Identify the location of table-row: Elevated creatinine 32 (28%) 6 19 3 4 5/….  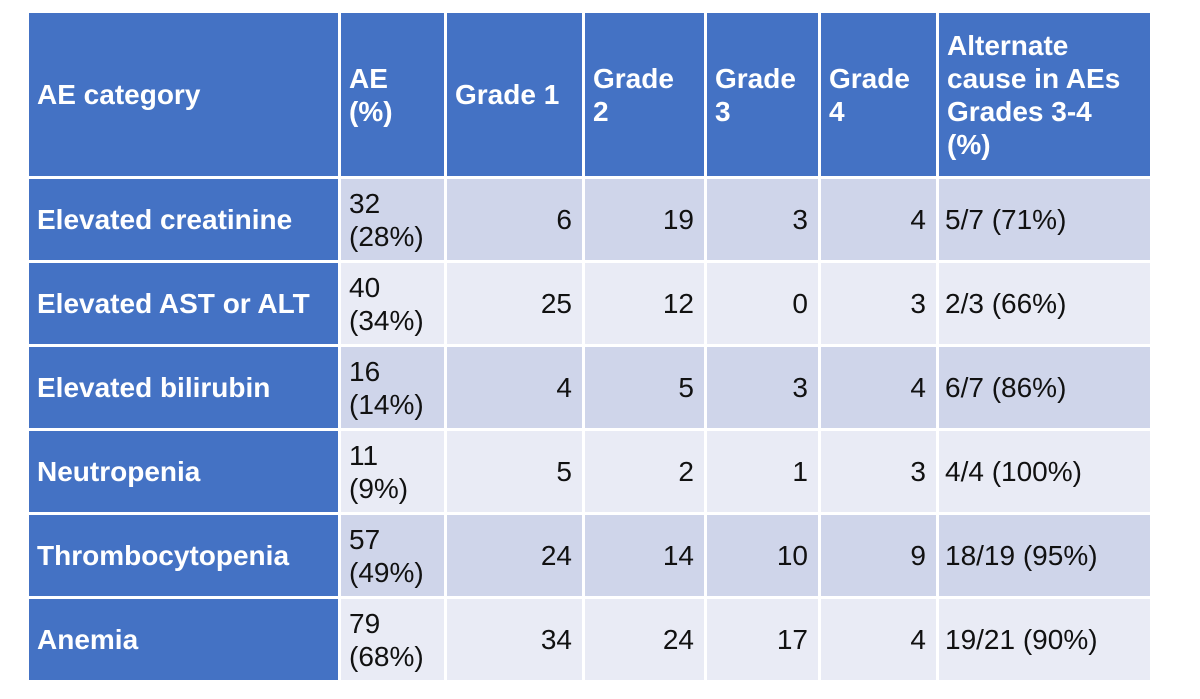
(589, 219).